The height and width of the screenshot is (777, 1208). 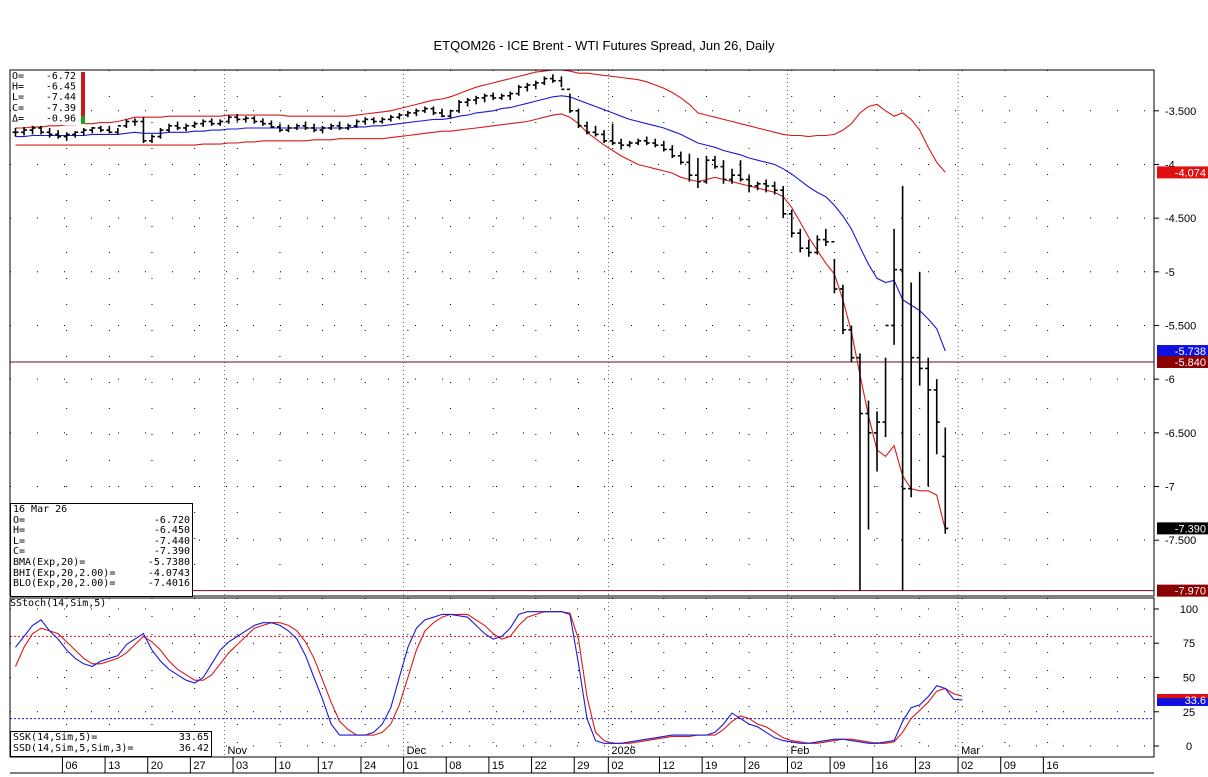 I want to click on price-tick-label: -5, so click(x=1170, y=273).